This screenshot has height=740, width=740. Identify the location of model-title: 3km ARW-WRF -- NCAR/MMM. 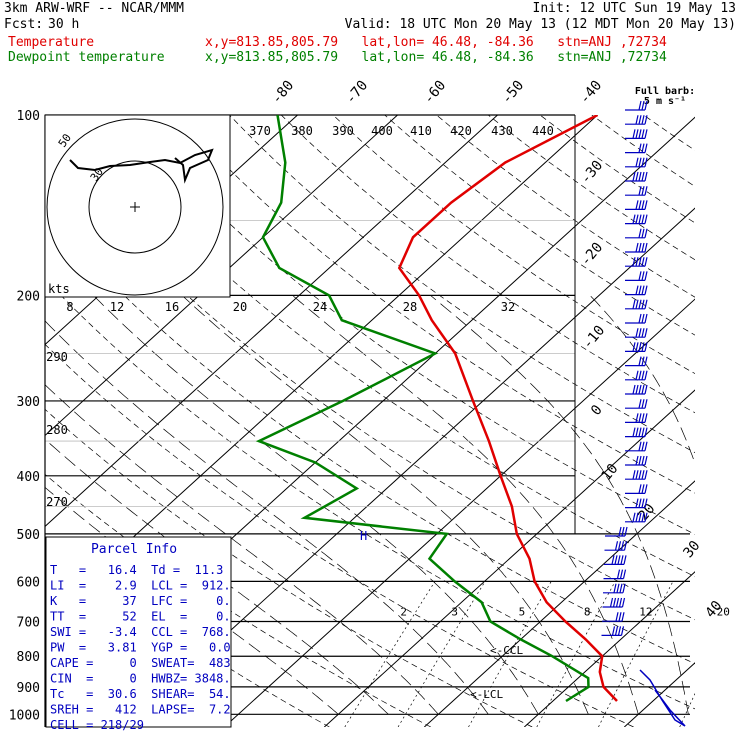
(94, 8).